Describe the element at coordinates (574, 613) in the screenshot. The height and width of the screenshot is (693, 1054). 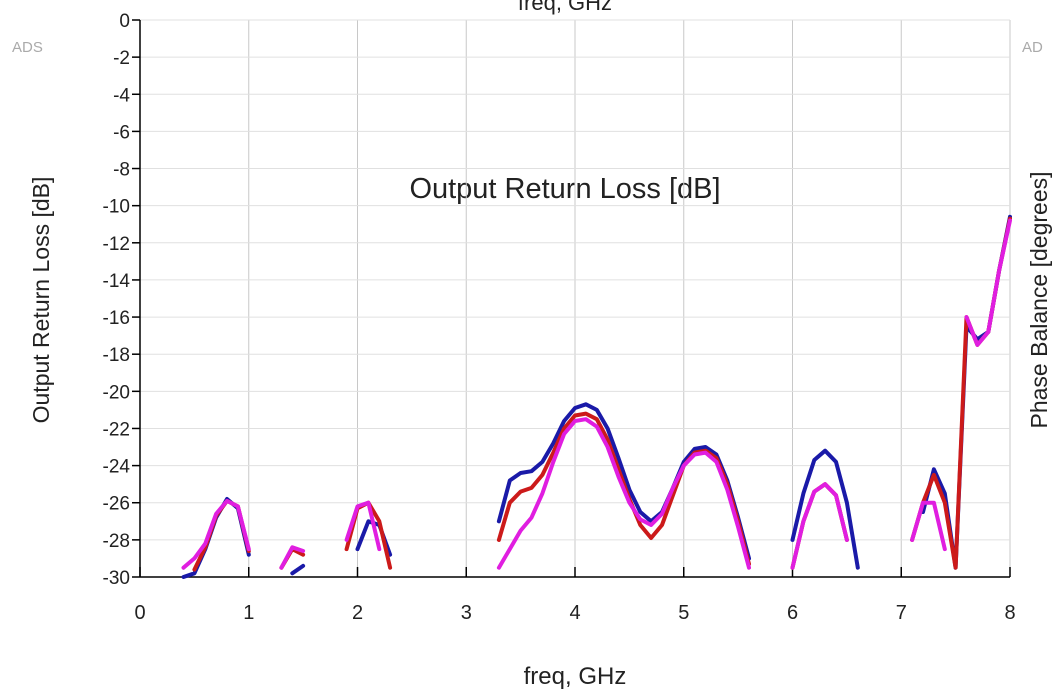
I see `x-tick-label: 4` at that location.